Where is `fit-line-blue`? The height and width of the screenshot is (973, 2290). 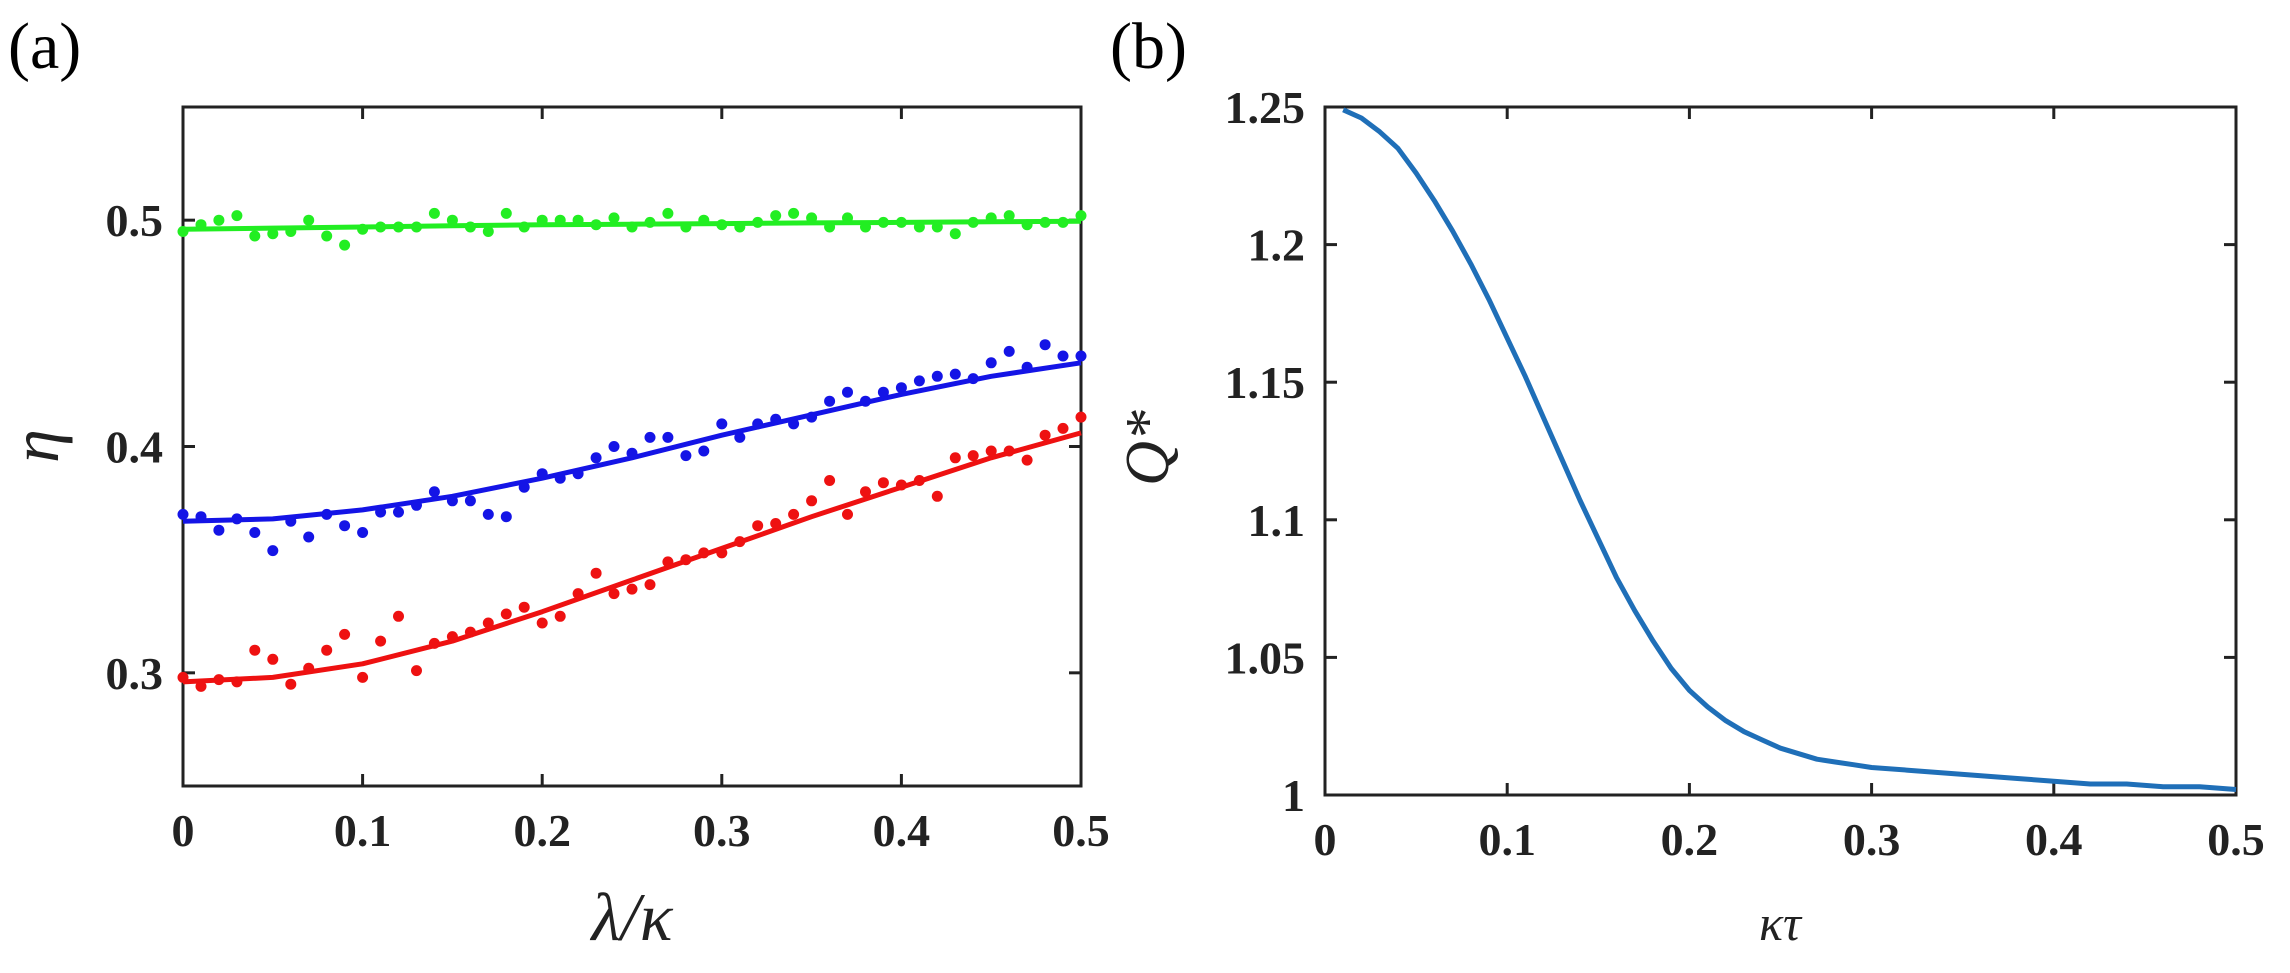
fit-line-blue is located at coordinates (632, 442).